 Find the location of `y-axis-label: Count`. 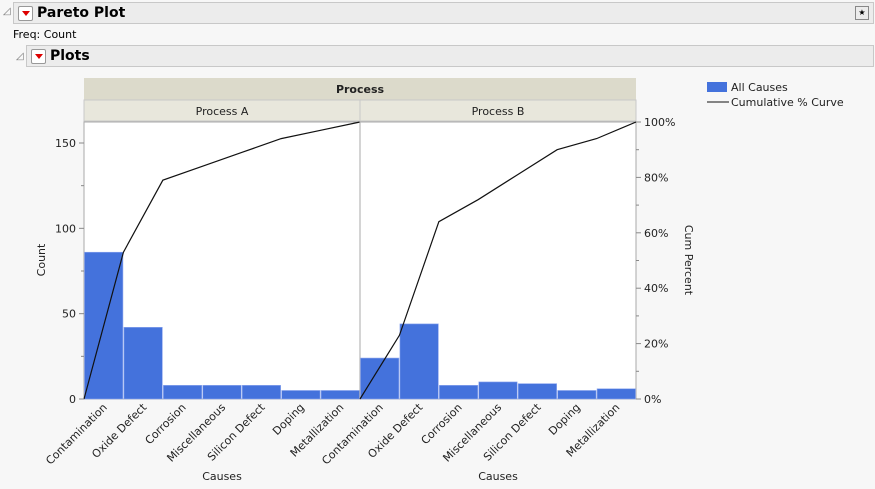

y-axis-label: Count is located at coordinates (41, 259).